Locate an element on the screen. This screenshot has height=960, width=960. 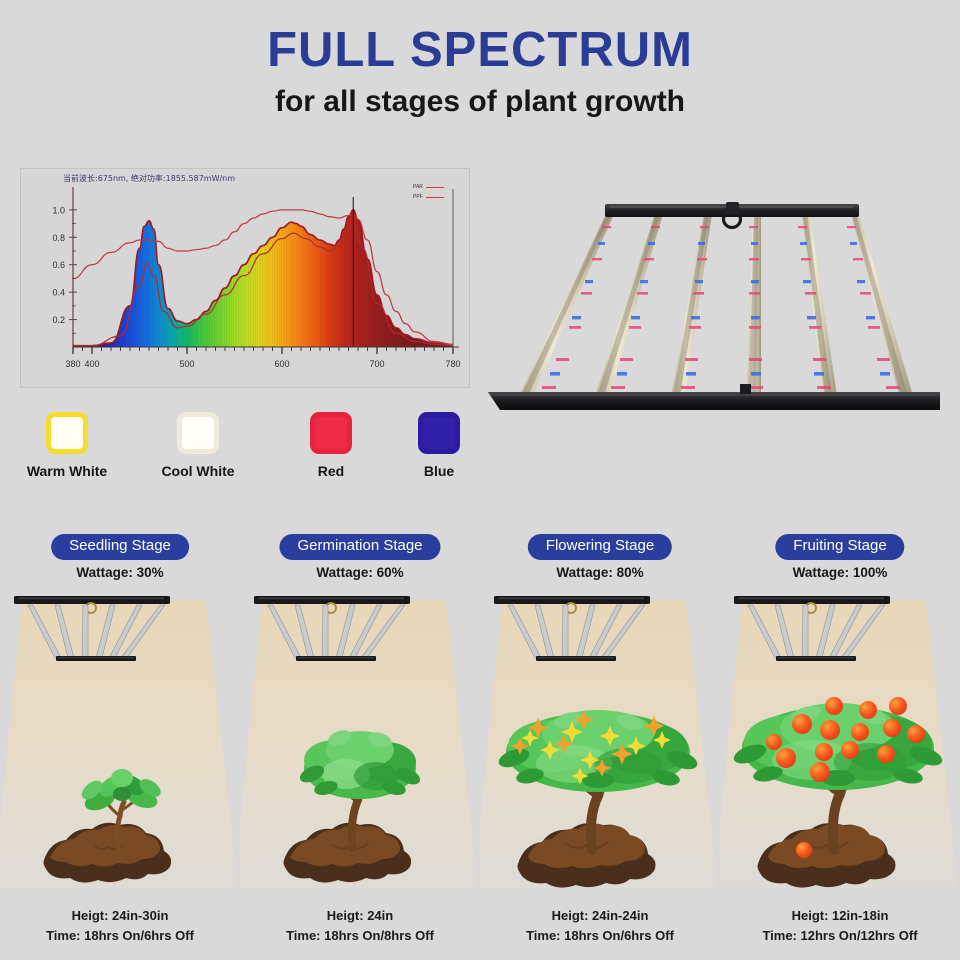
stage-card-germination: Germination Stage Wattage: 60% is located at coordinates (357, 744).